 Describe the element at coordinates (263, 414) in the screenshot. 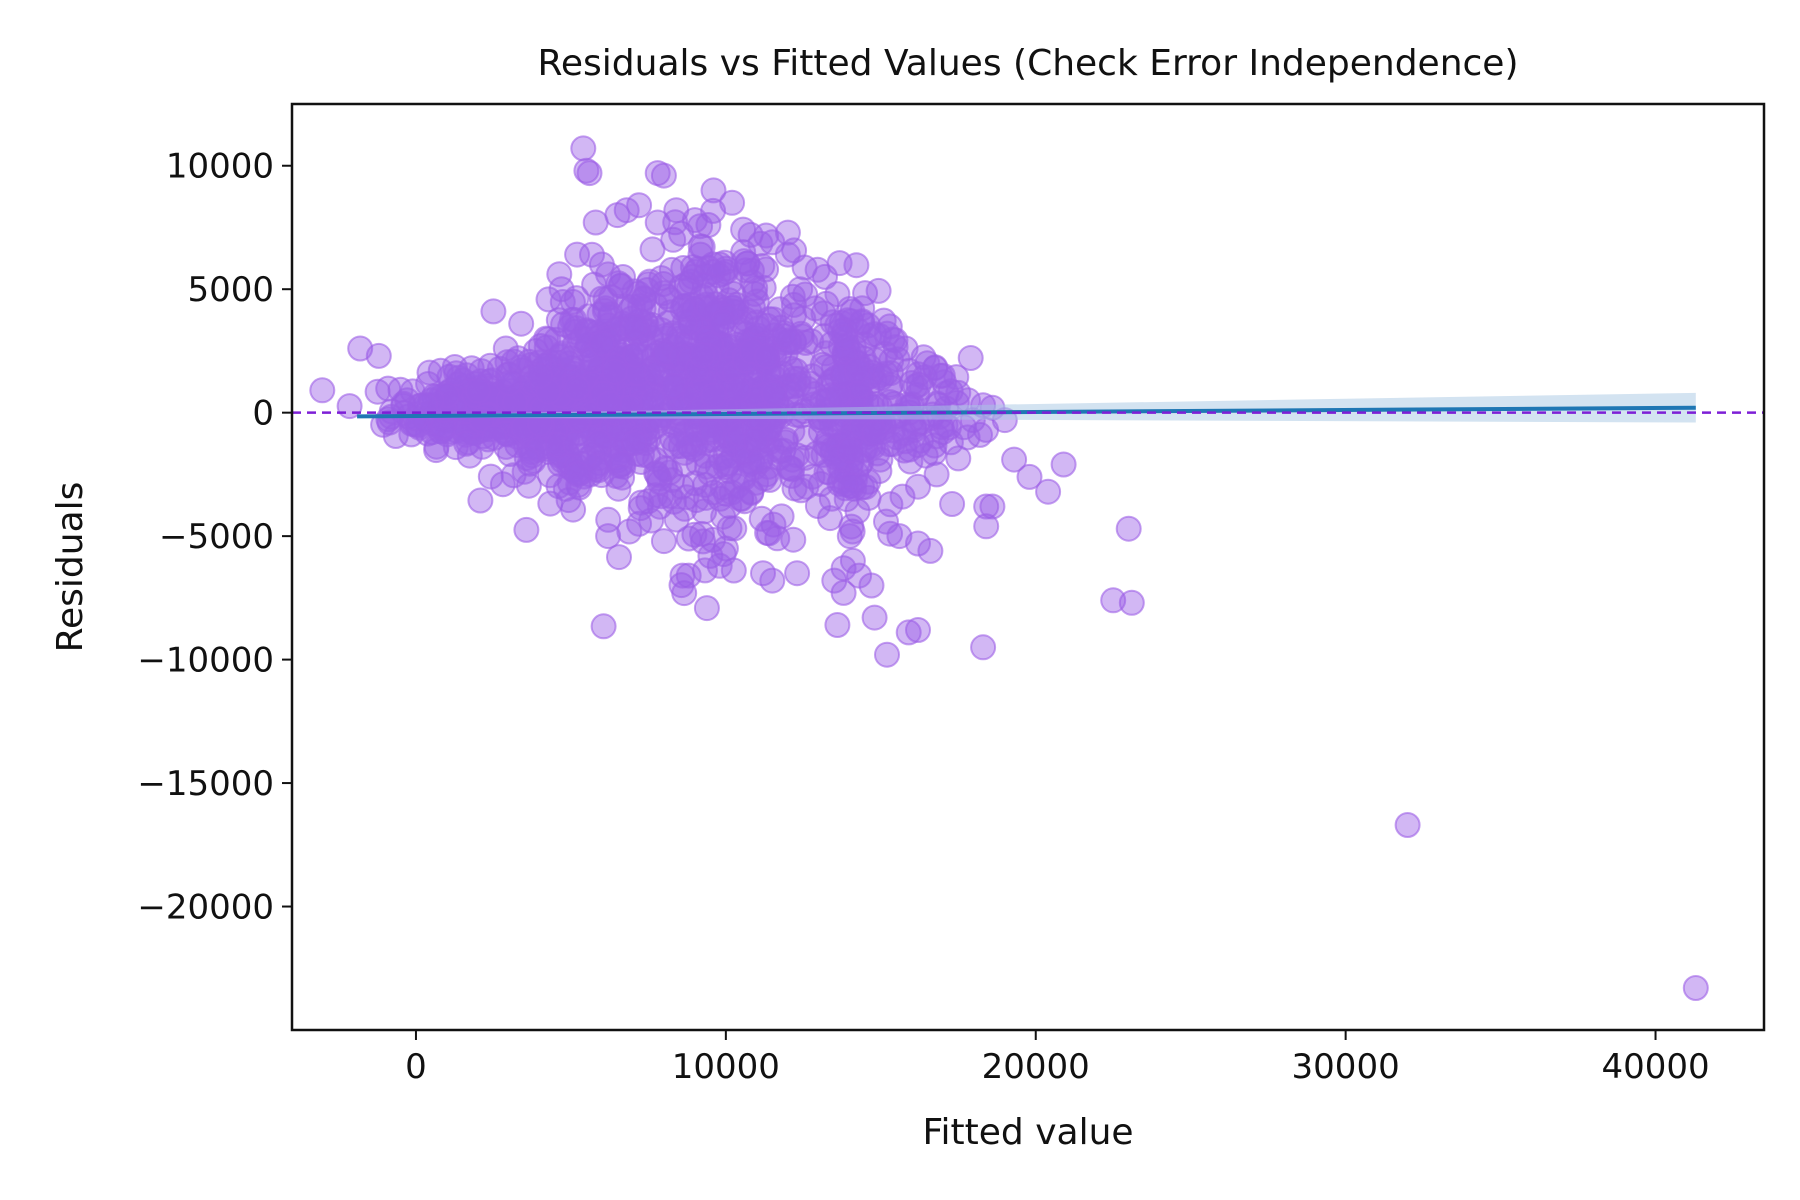

I see `y-tick-label: 0` at that location.